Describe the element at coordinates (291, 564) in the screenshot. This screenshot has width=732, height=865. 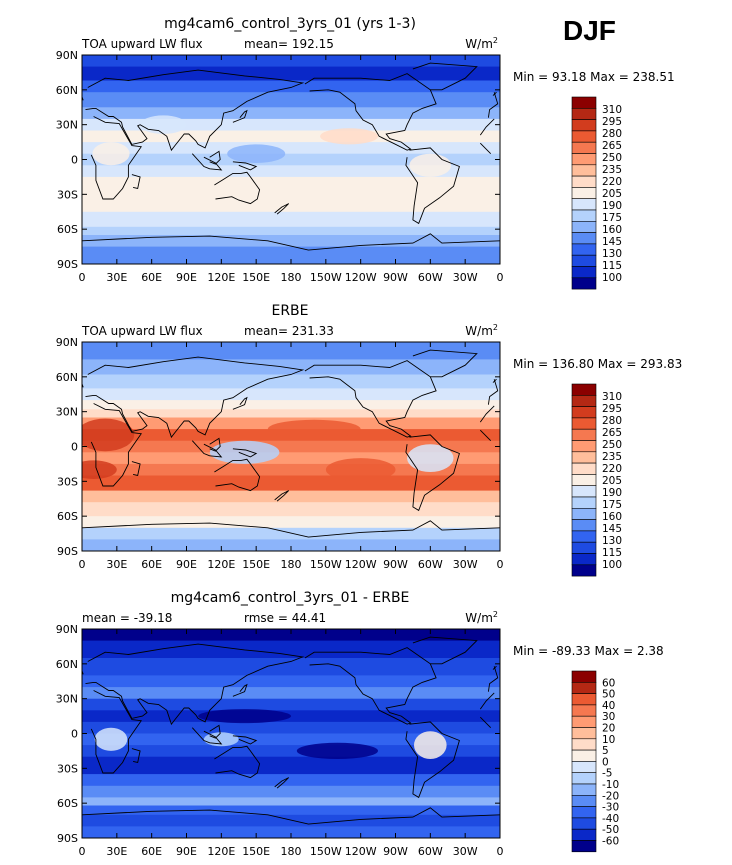
I see `lon-tick-label: 180` at that location.